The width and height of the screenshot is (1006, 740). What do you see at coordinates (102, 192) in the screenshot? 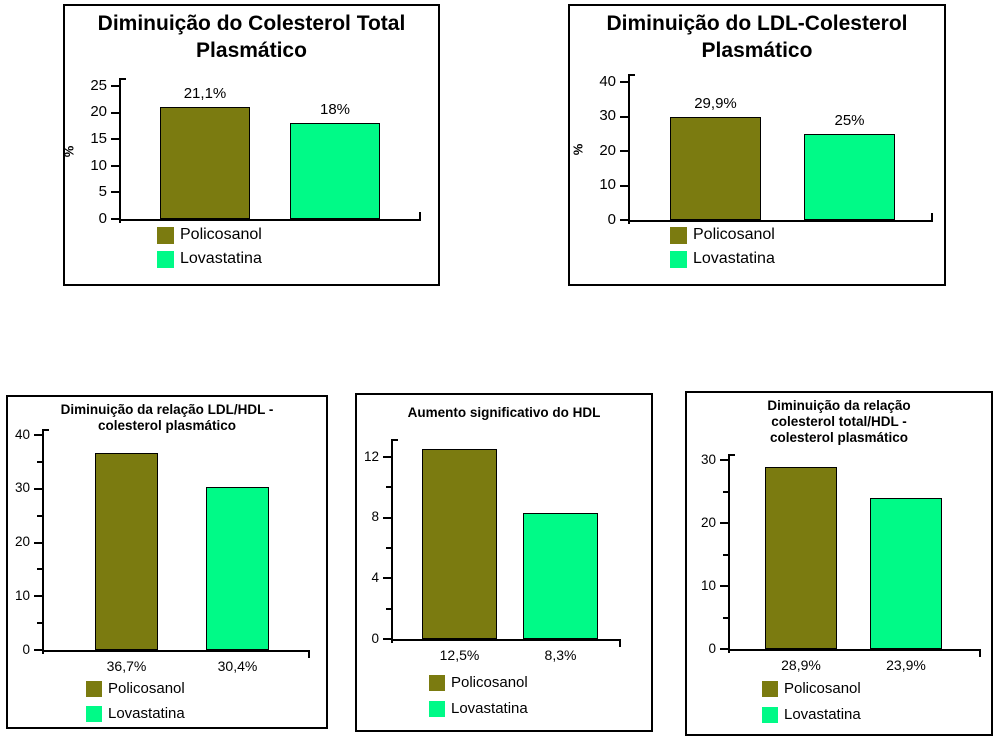
I see `y-axis-tick-label: 5` at bounding box center [102, 192].